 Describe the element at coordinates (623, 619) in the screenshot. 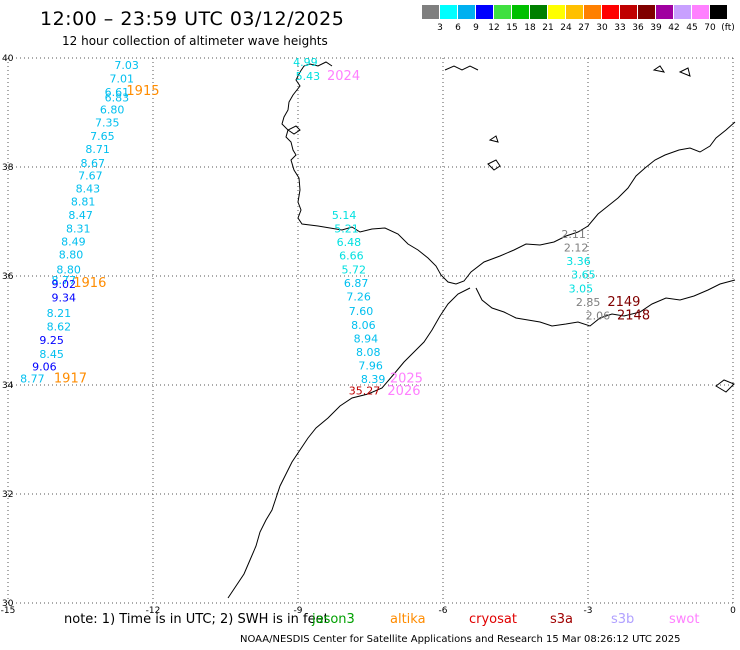

I see `legend-item-s3b: s3b` at that location.